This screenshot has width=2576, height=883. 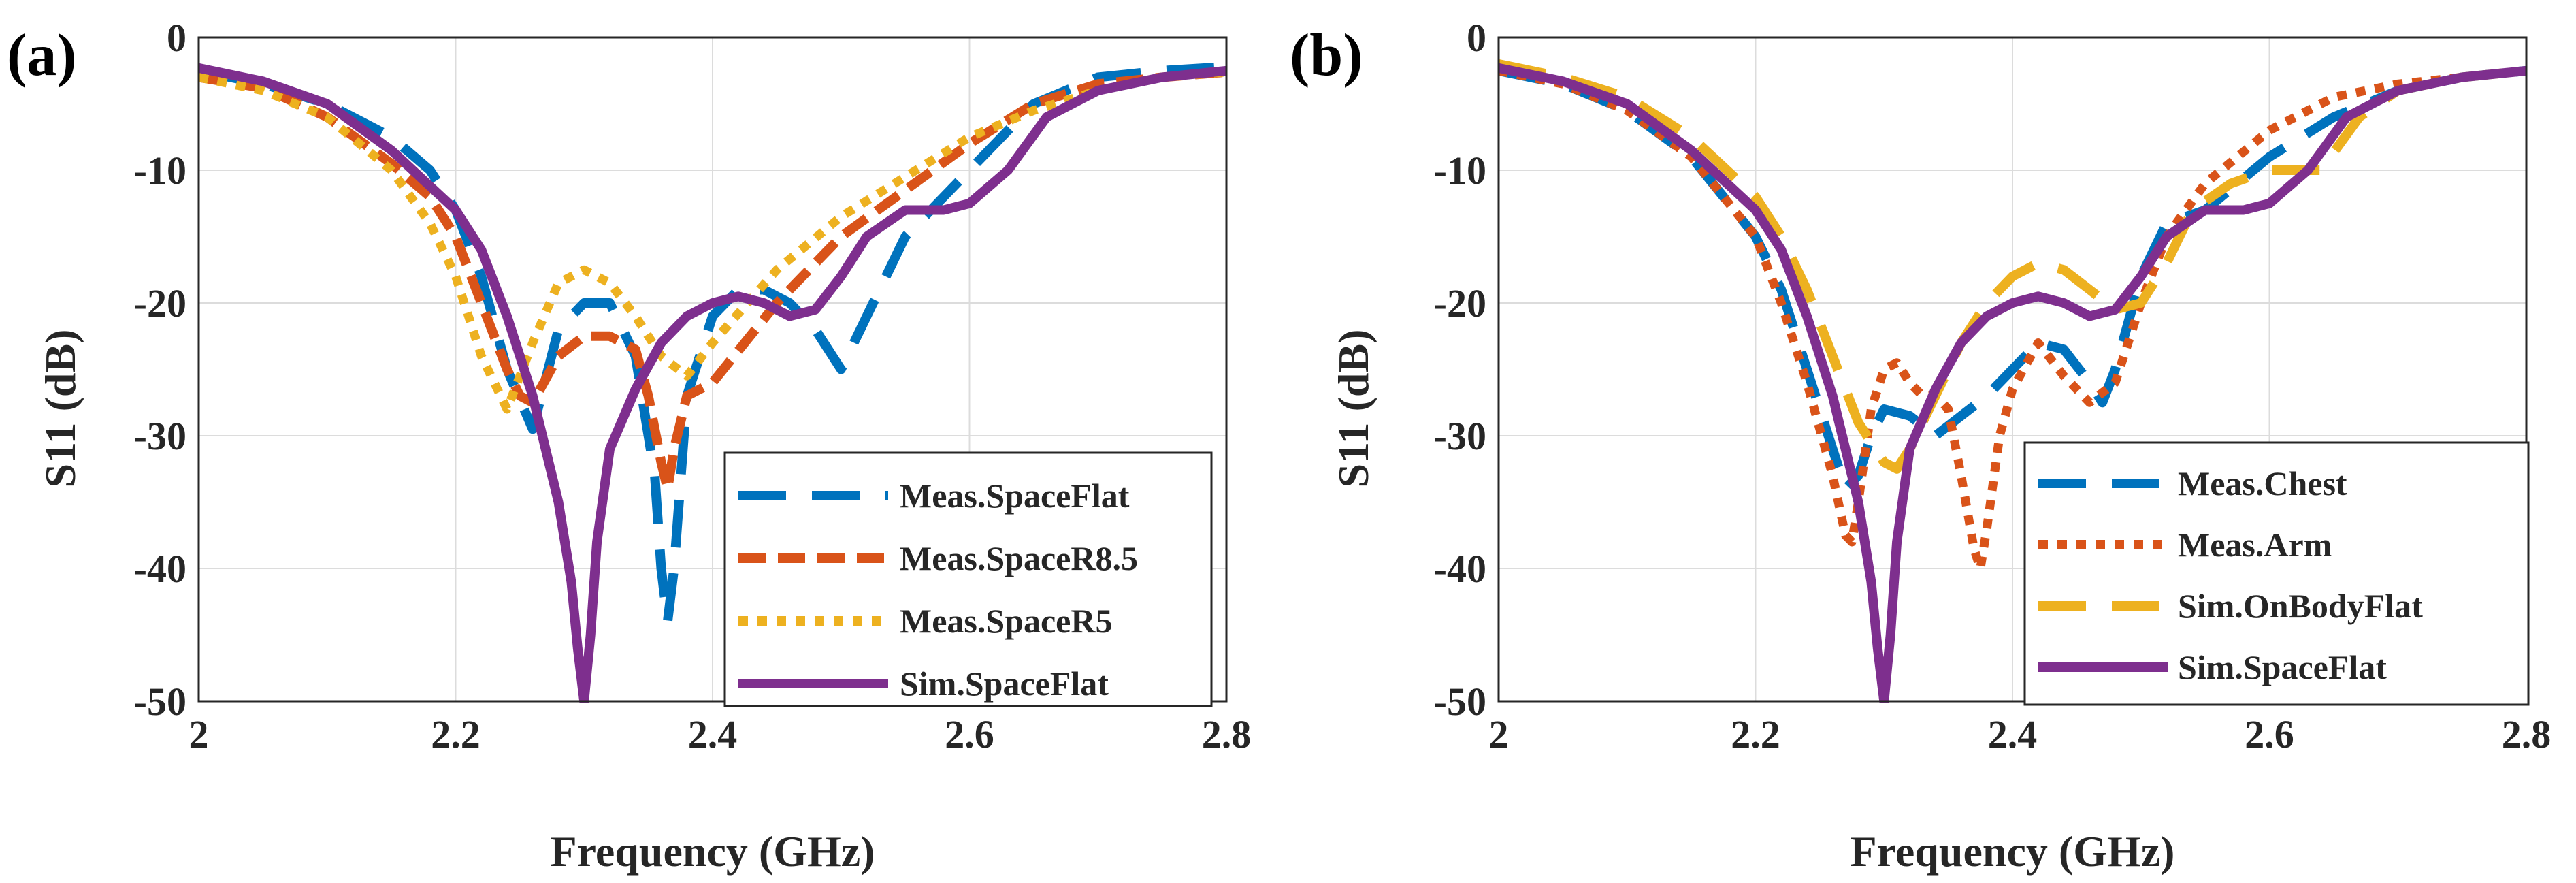 What do you see at coordinates (1019, 558) in the screenshot?
I see `legend-label: Meas.SpaceR8.5` at bounding box center [1019, 558].